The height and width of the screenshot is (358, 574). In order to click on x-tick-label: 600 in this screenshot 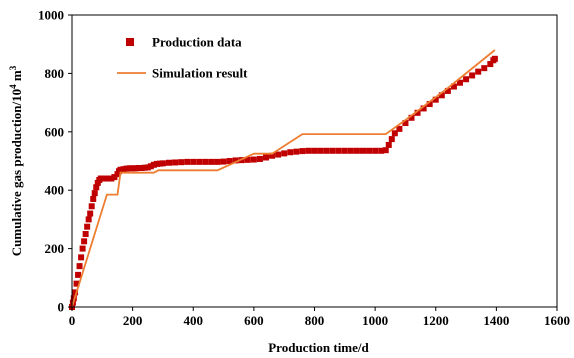, I will do `click(254, 320)`.